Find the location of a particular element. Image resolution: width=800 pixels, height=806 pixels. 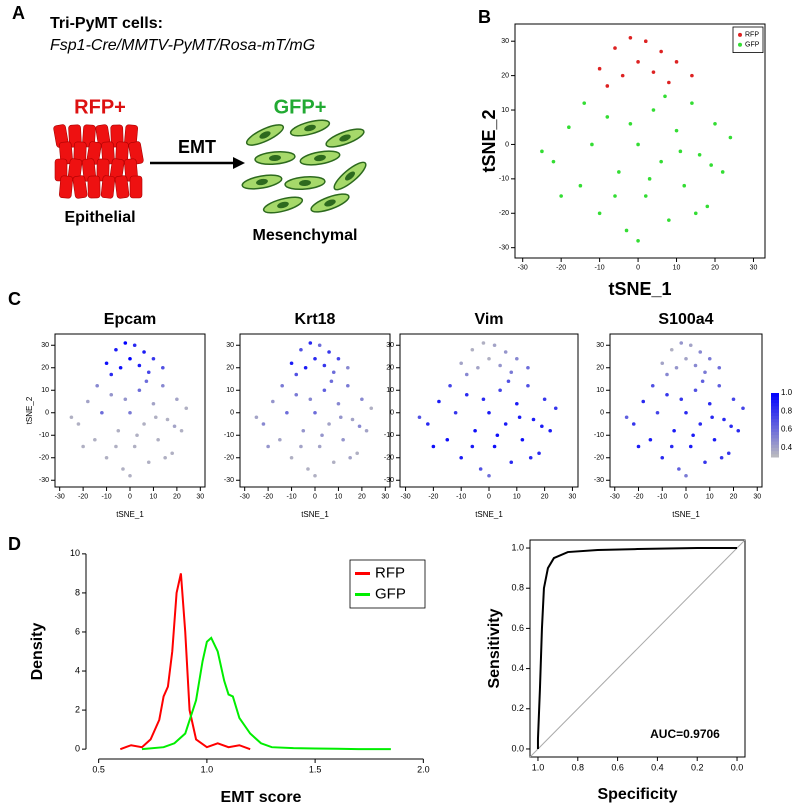

y-tick-label: 0.0 is located at coordinates (517, 748).